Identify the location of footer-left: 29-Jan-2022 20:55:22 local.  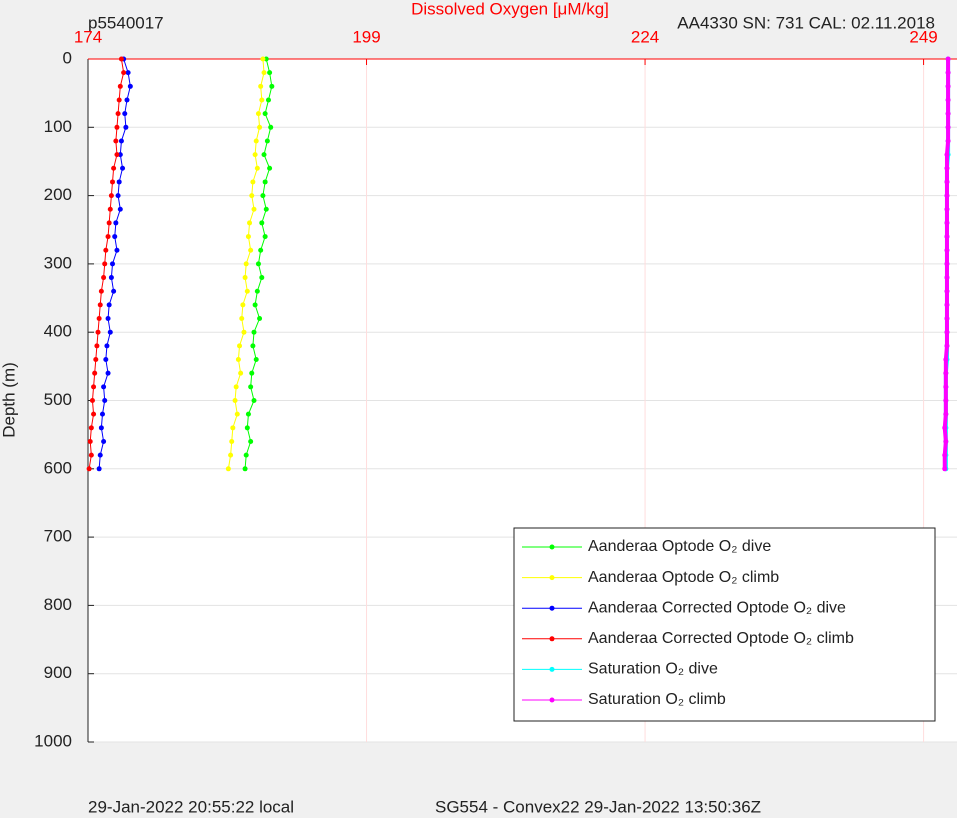
(191, 806).